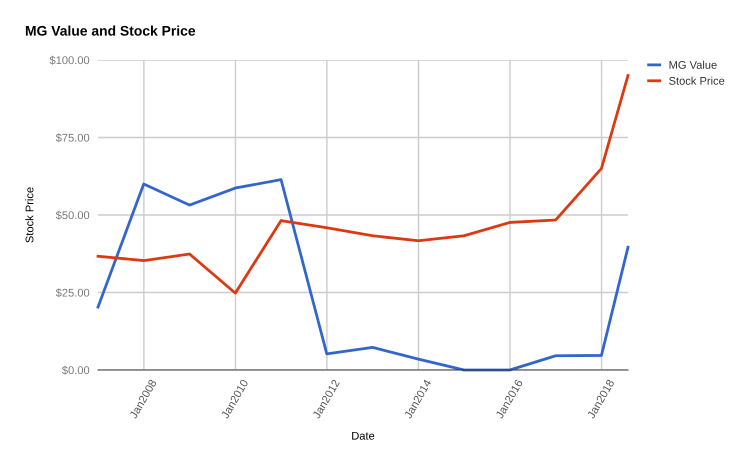  I want to click on y-tick-label: $50.00, so click(73, 215).